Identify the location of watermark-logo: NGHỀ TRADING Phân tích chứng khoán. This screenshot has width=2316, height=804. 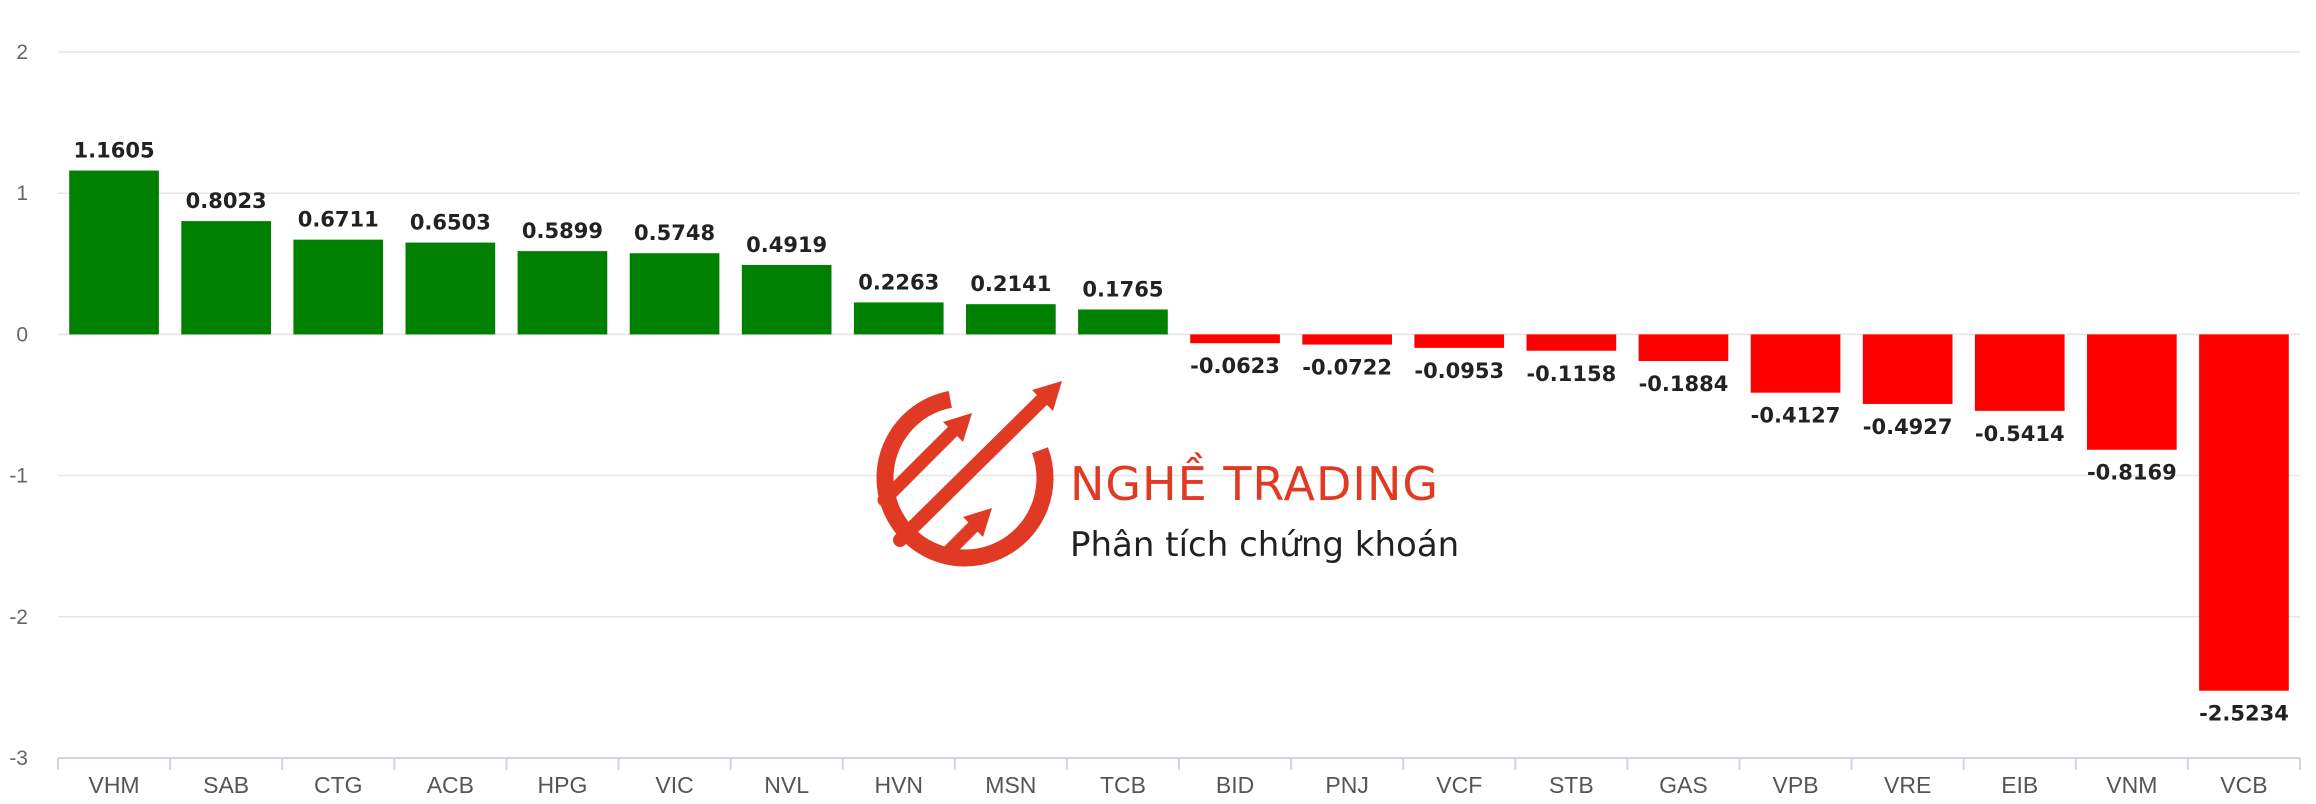
(1167, 474).